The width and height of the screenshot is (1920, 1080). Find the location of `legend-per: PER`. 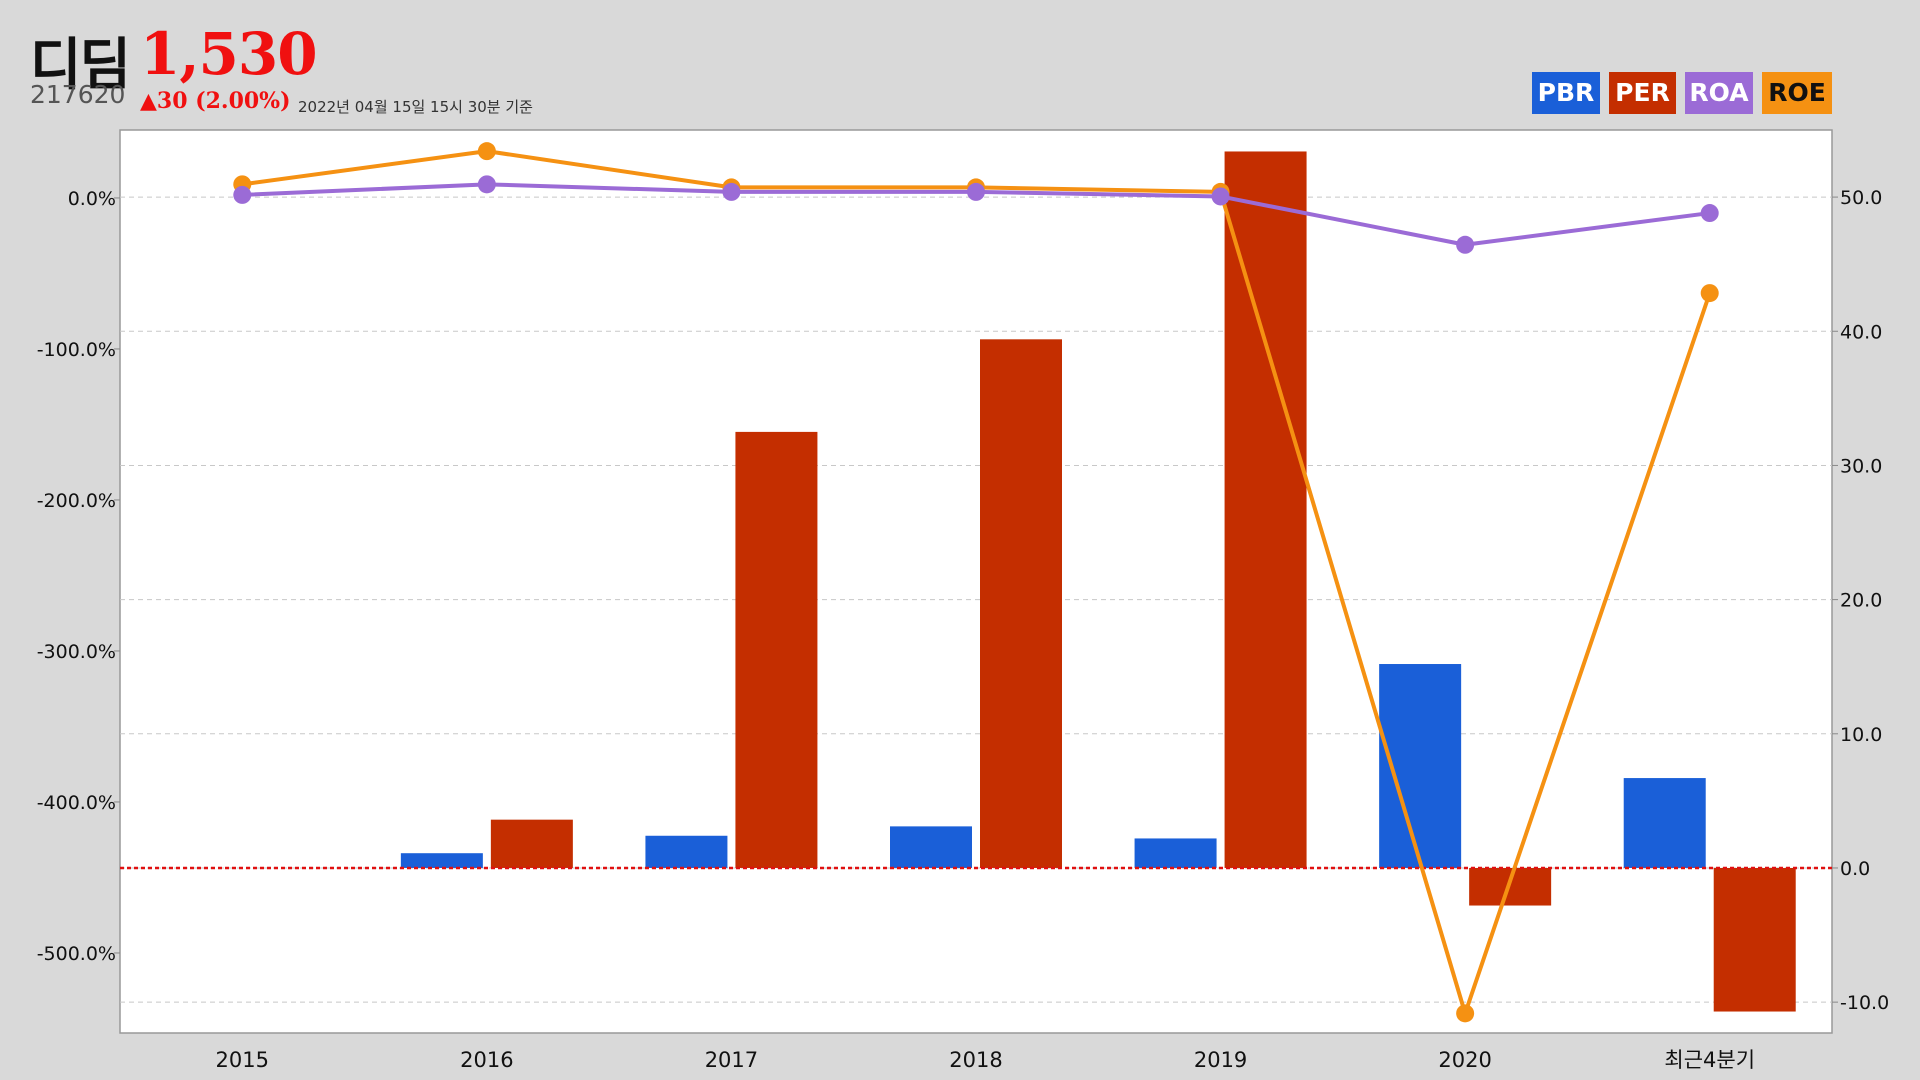

legend-per: PER is located at coordinates (1642, 93).